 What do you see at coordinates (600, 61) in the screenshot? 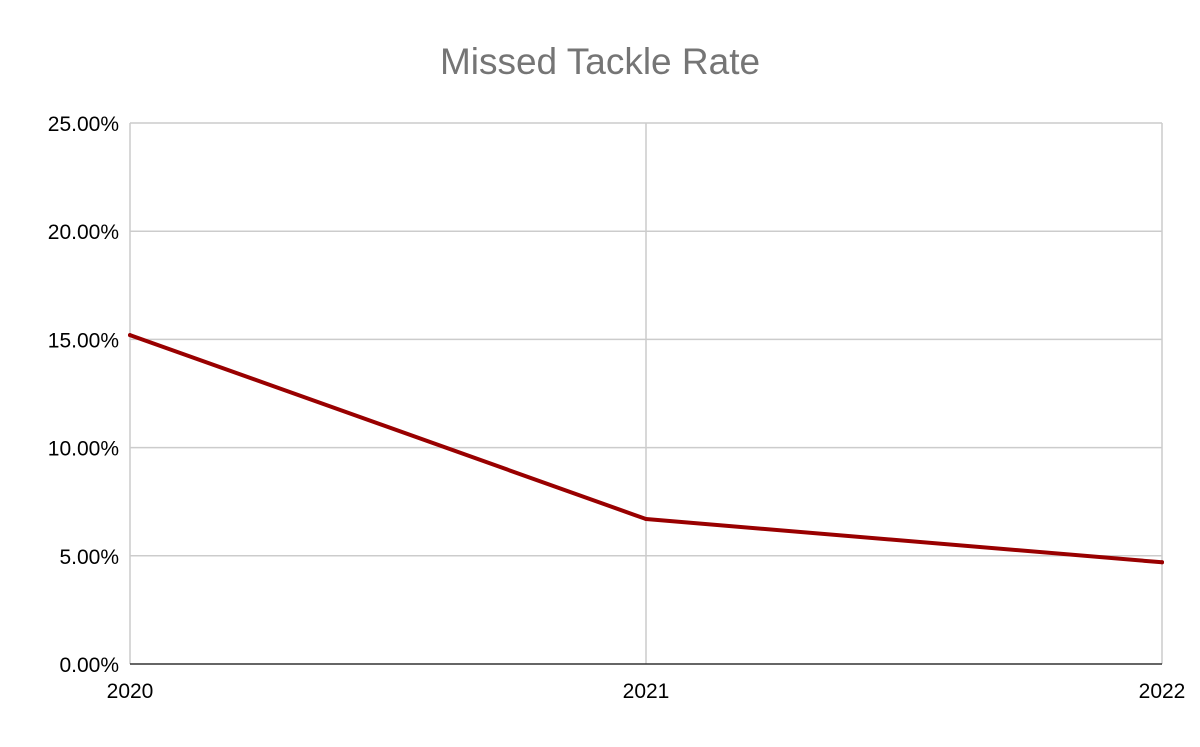
I see `chart-title: Missed Tackle Rate` at bounding box center [600, 61].